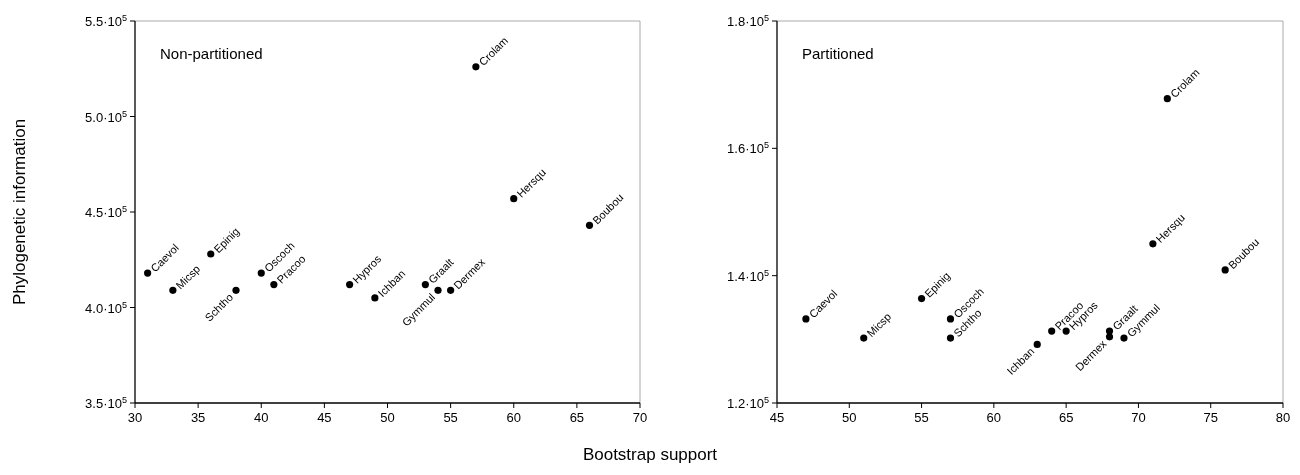  What do you see at coordinates (106, 116) in the screenshot?
I see `y-tick-label: 5.0·10$^{5}$` at bounding box center [106, 116].